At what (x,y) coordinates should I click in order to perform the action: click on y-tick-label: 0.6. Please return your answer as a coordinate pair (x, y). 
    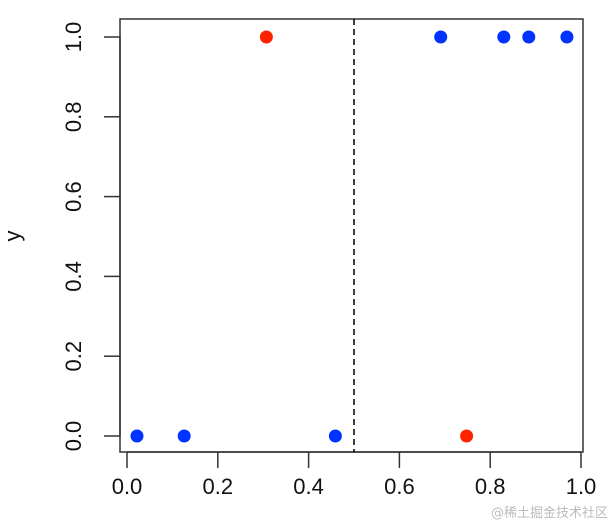
    Looking at the image, I should click on (73, 196).